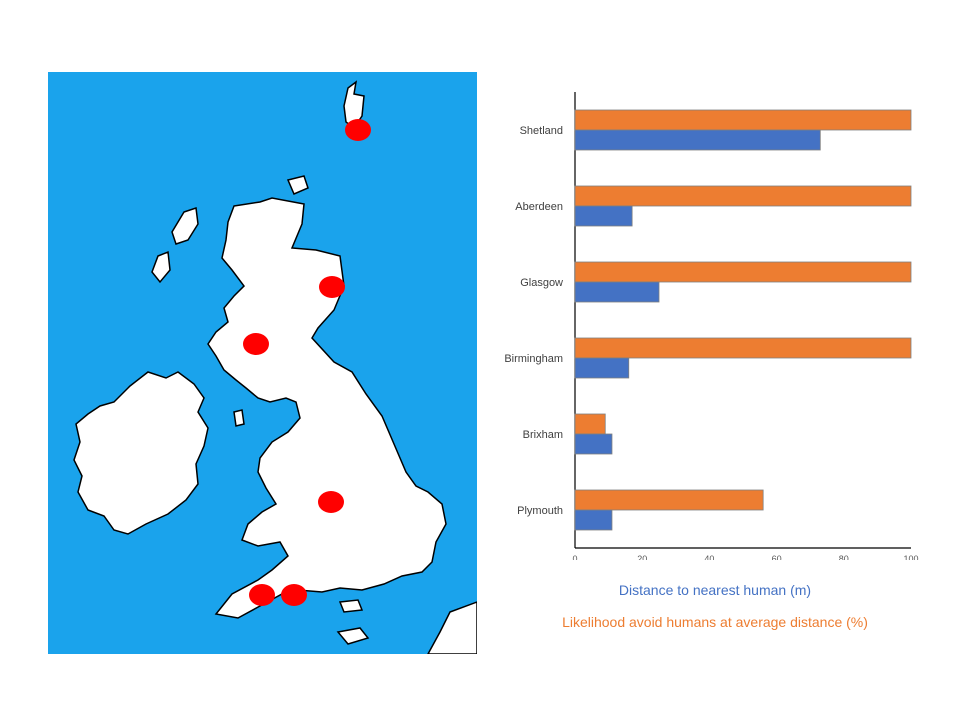  What do you see at coordinates (262, 595) in the screenshot?
I see `marker-brixham` at bounding box center [262, 595].